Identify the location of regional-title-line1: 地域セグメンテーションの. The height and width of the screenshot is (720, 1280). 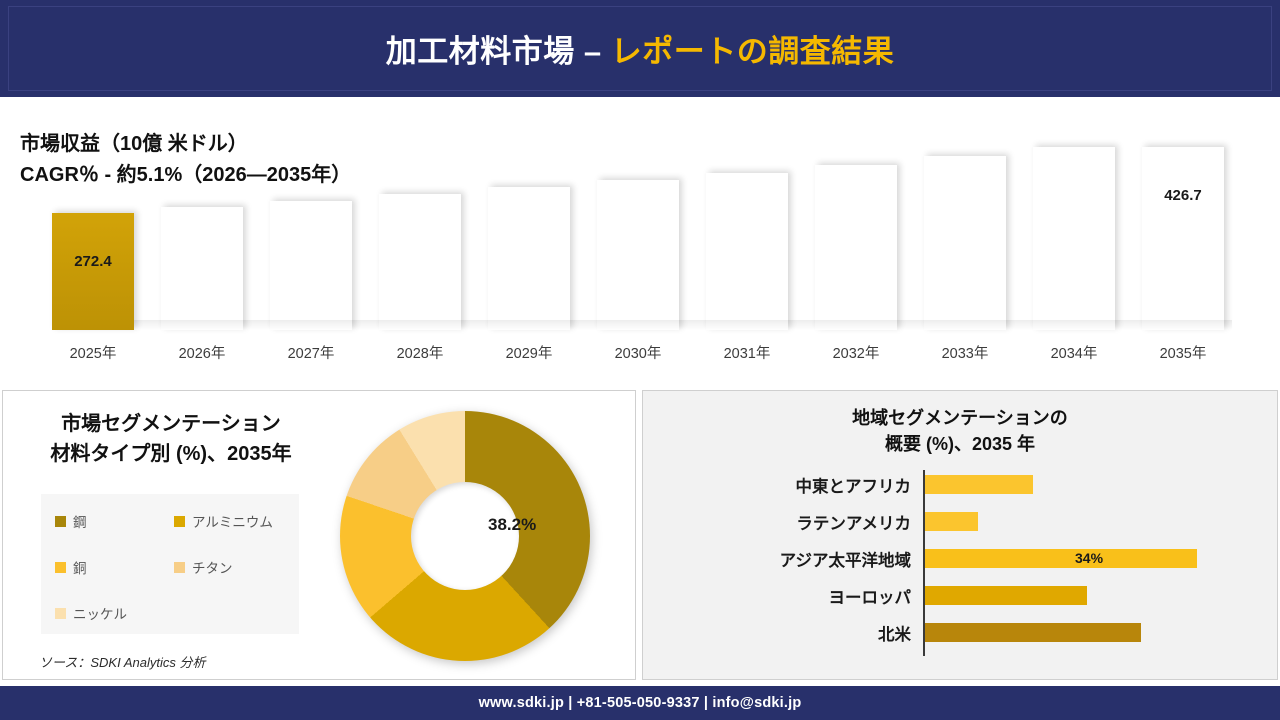
(960, 418).